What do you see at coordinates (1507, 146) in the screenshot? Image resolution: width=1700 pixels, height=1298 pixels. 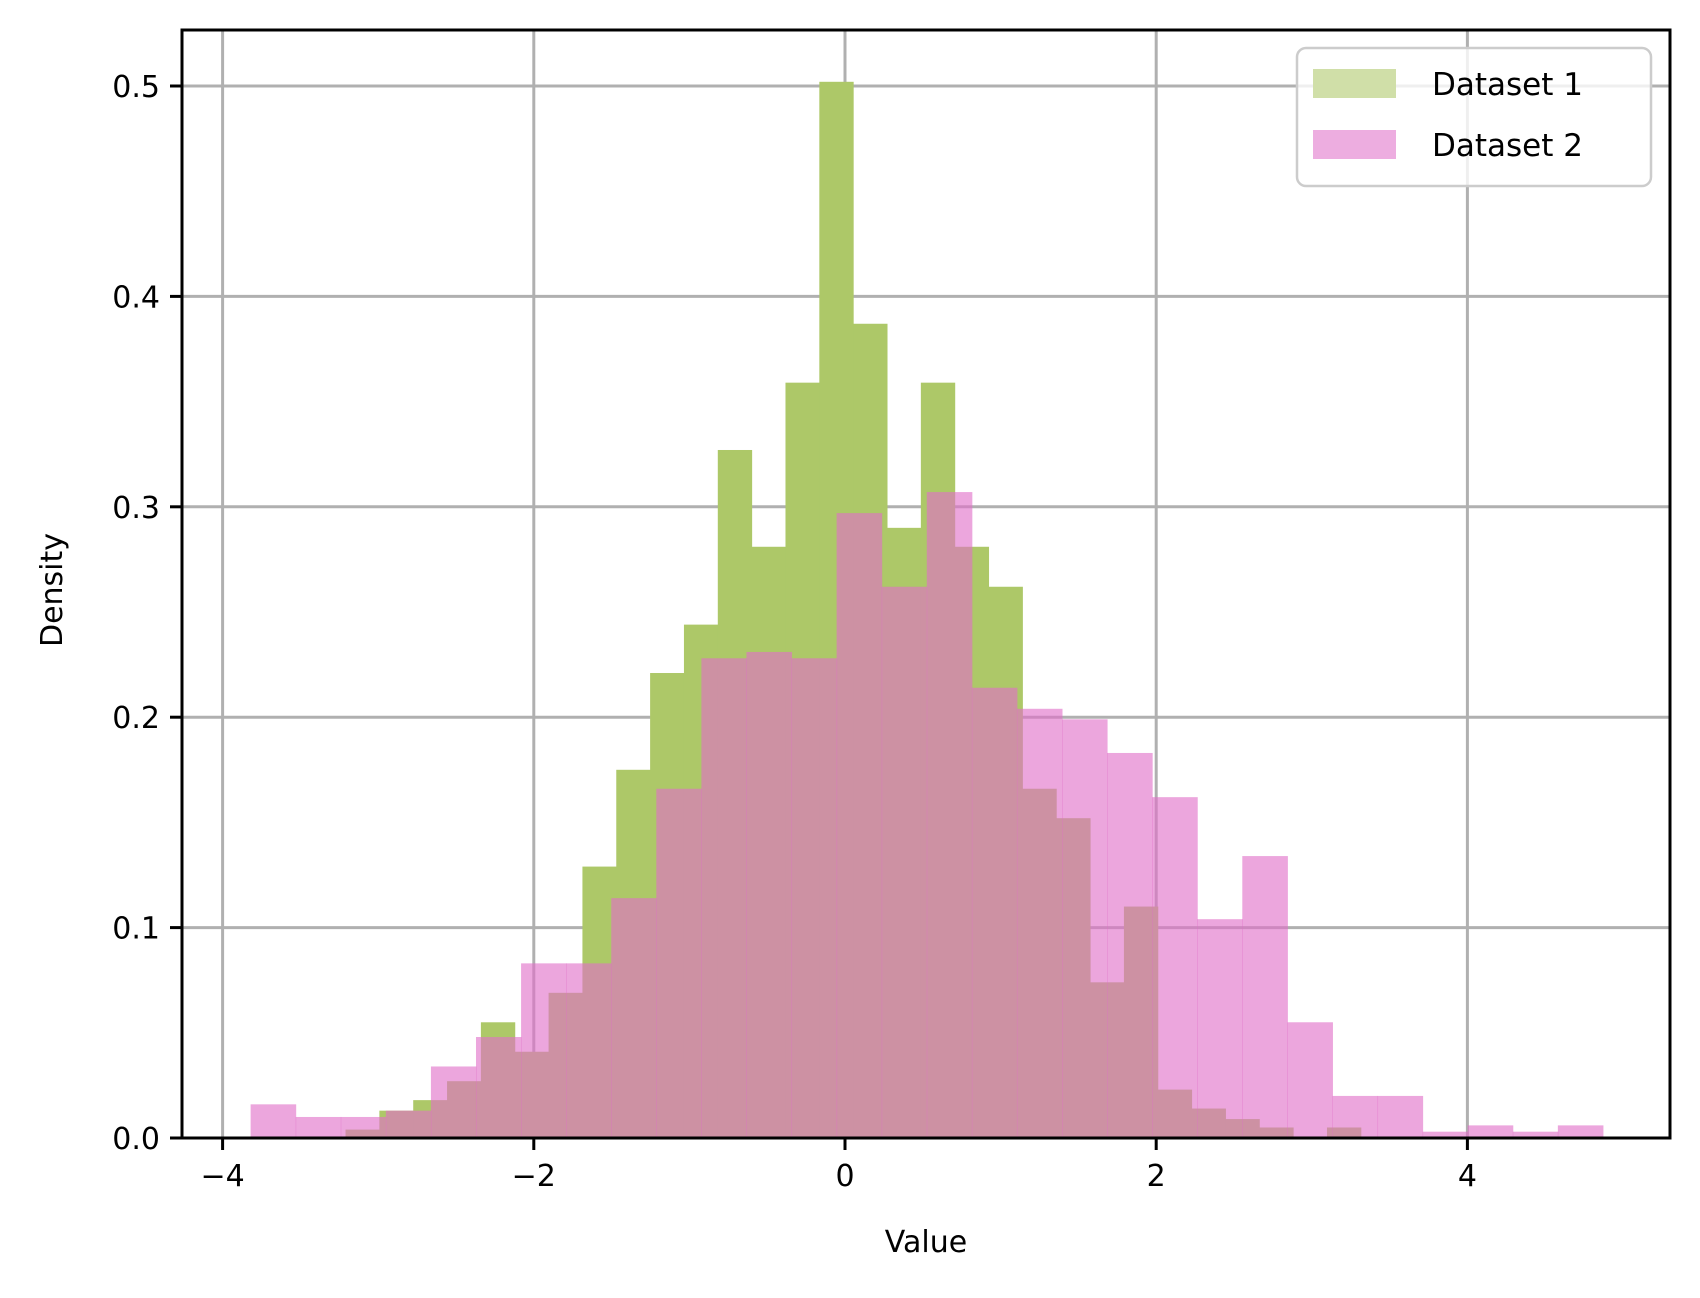 I see `legend-label-dataset-2: Dataset 2` at bounding box center [1507, 146].